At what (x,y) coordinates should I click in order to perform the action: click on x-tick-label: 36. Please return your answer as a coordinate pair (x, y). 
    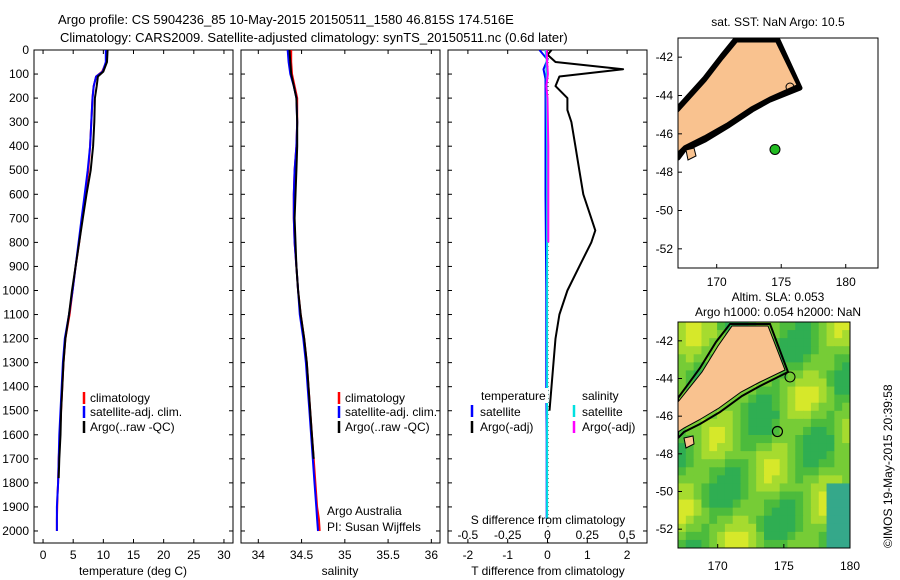
    Looking at the image, I should click on (432, 555).